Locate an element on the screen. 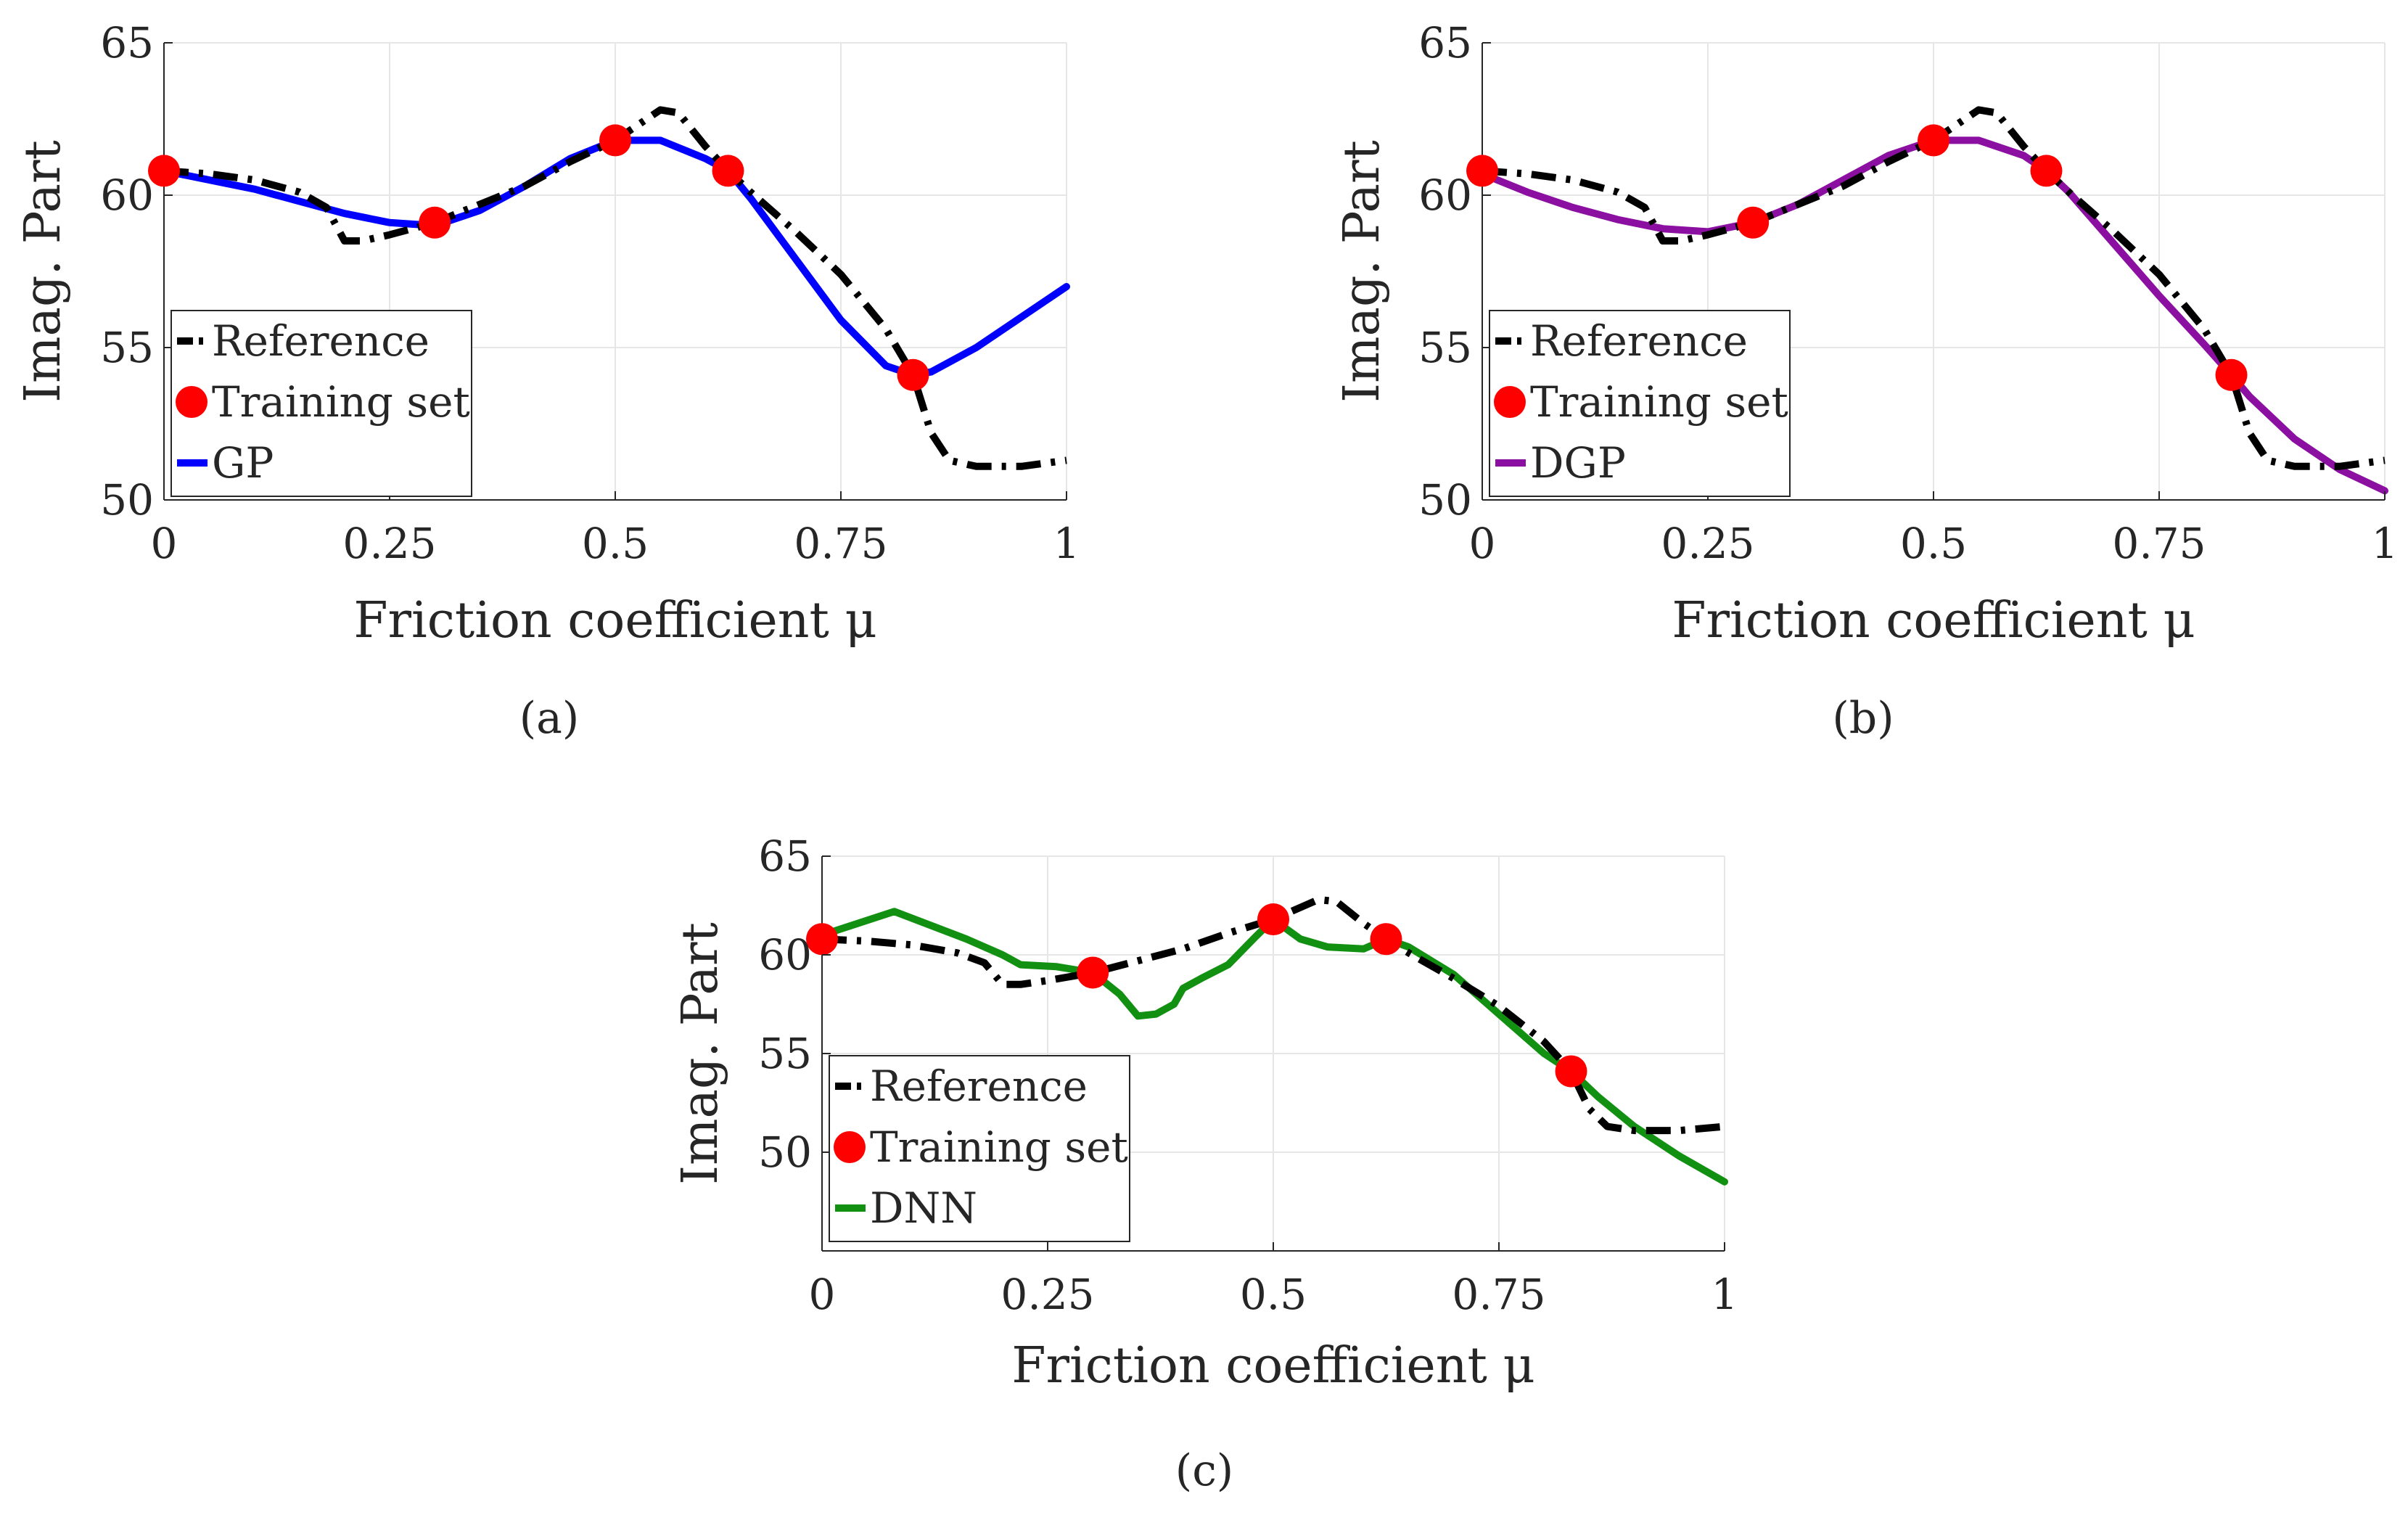  panel-a-series-reference is located at coordinates (615, 288).